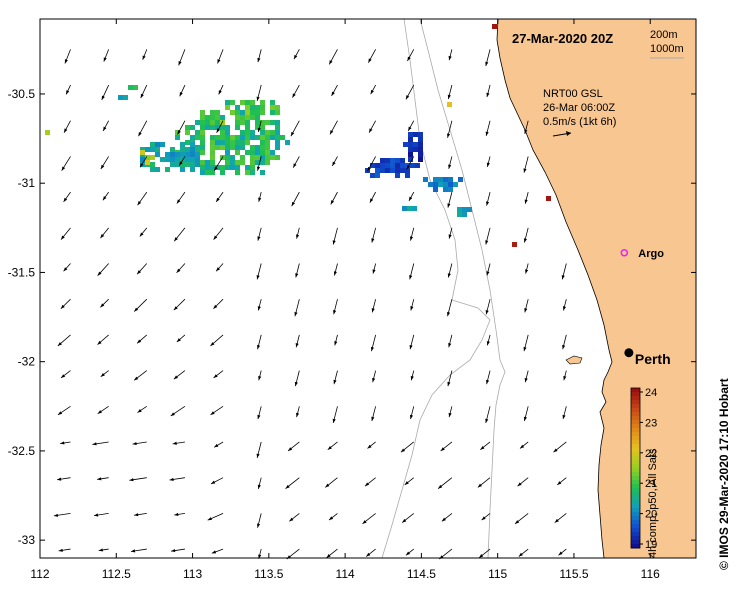  What do you see at coordinates (629, 353) in the screenshot?
I see `perth-marker` at bounding box center [629, 353].